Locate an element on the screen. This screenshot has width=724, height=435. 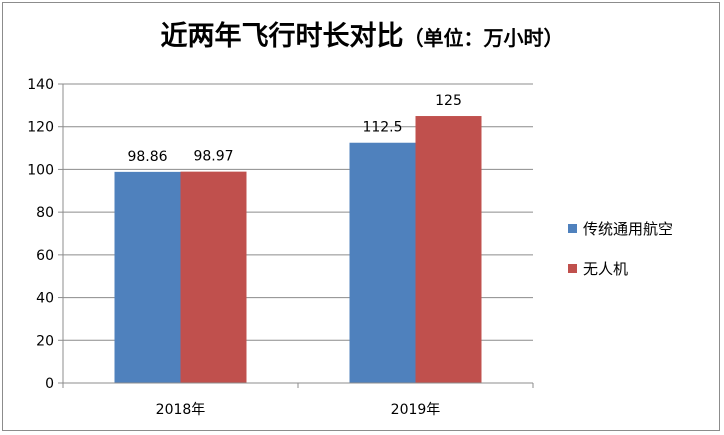
data-label-1-1: 98.86 is located at coordinates (147, 157).